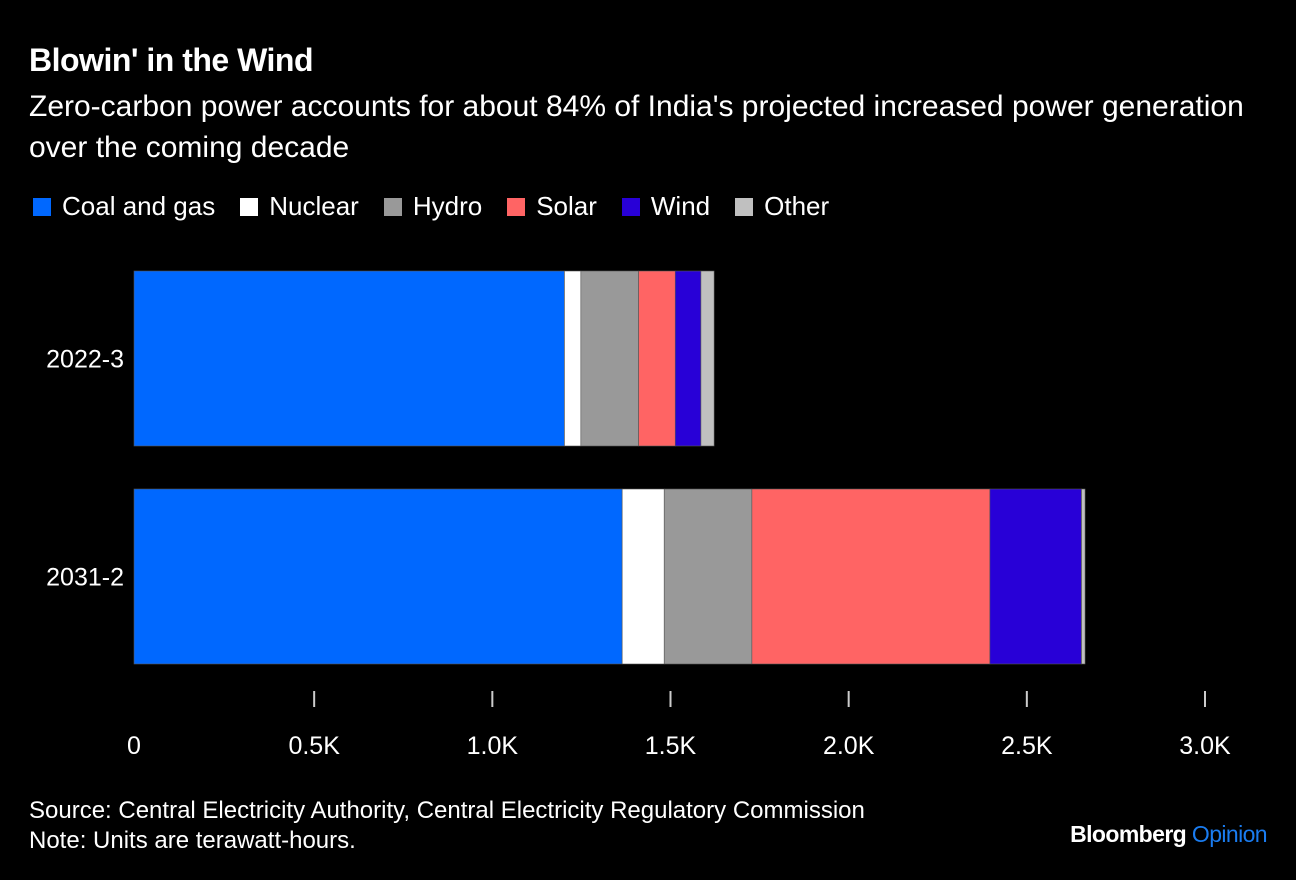 This screenshot has height=880, width=1296. What do you see at coordinates (139, 206) in the screenshot?
I see `legend-label: Coal and gas` at bounding box center [139, 206].